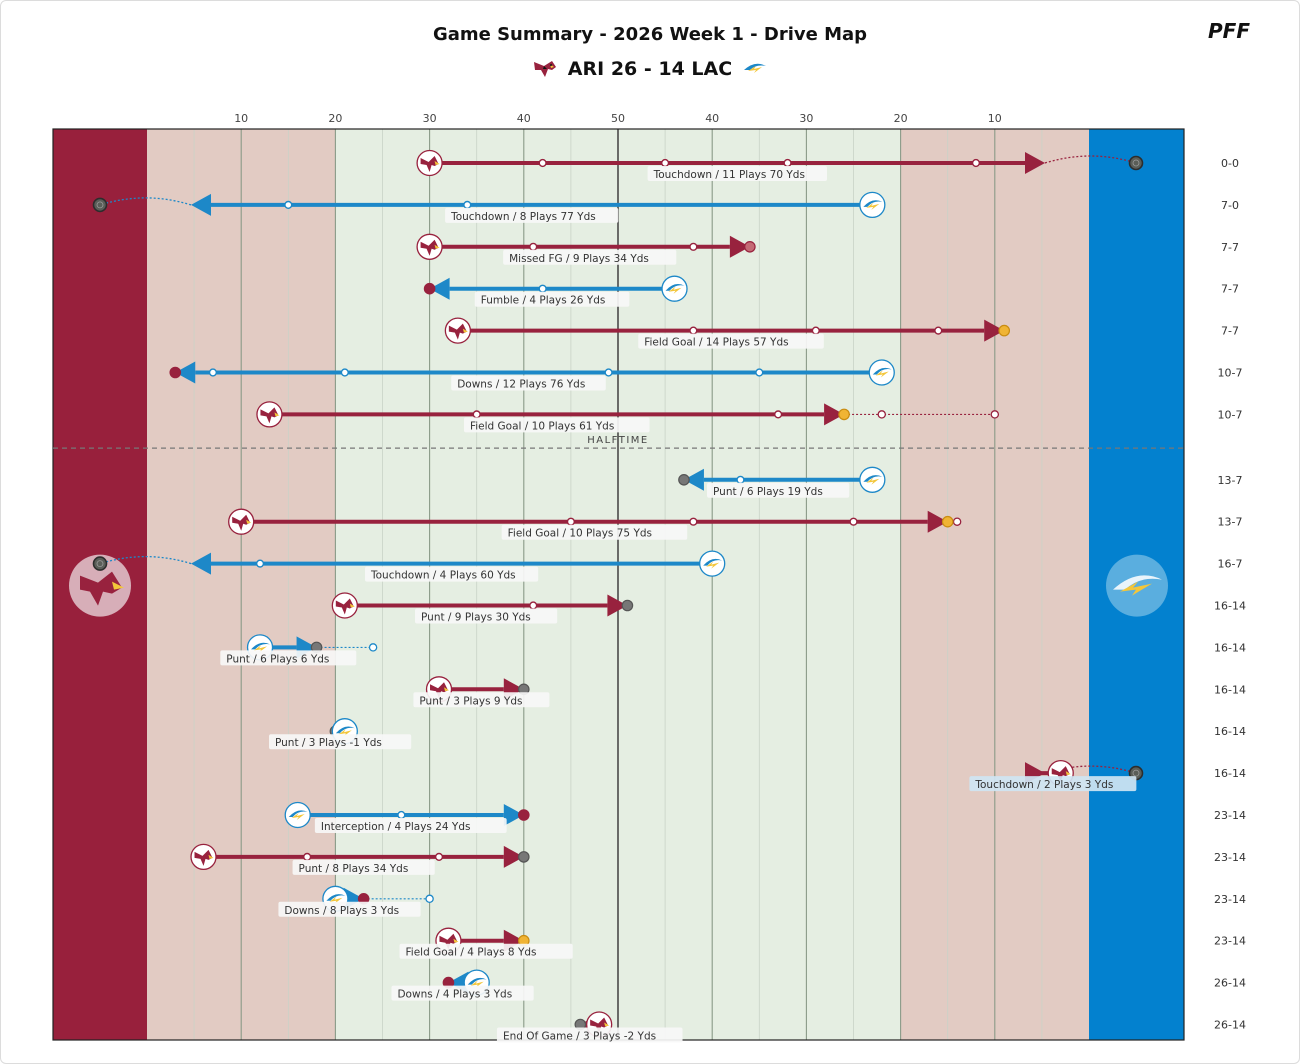  What do you see at coordinates (430, 118) in the screenshot?
I see `yard-tick-label: 30` at bounding box center [430, 118].